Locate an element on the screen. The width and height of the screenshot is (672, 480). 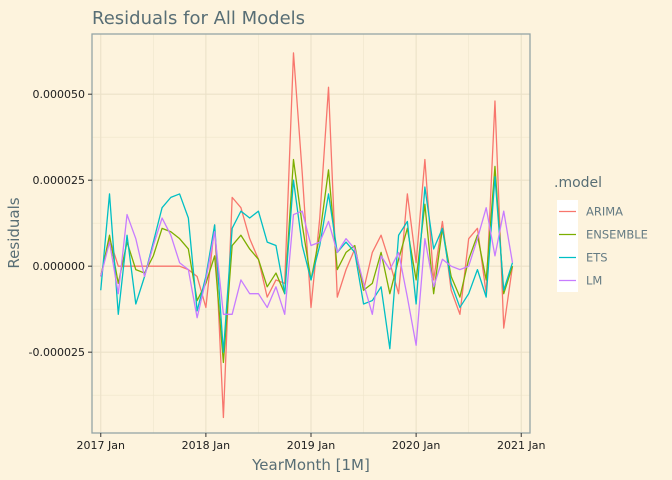
x-tick-label: 2019 Jan is located at coordinates (311, 445).